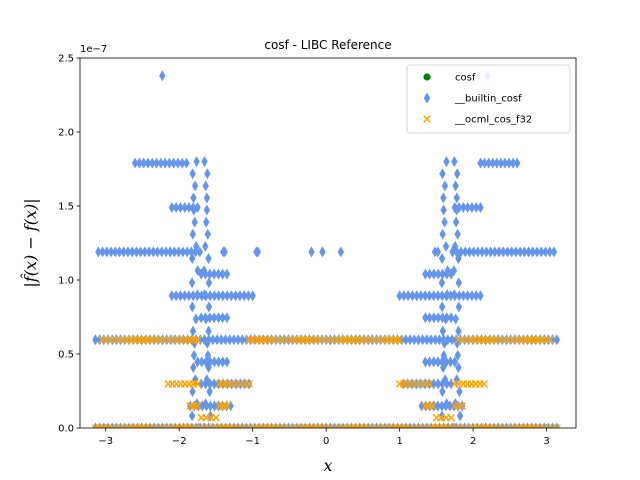 The width and height of the screenshot is (640, 480). I want to click on legend-label: __ocml_cos_f32, so click(493, 120).